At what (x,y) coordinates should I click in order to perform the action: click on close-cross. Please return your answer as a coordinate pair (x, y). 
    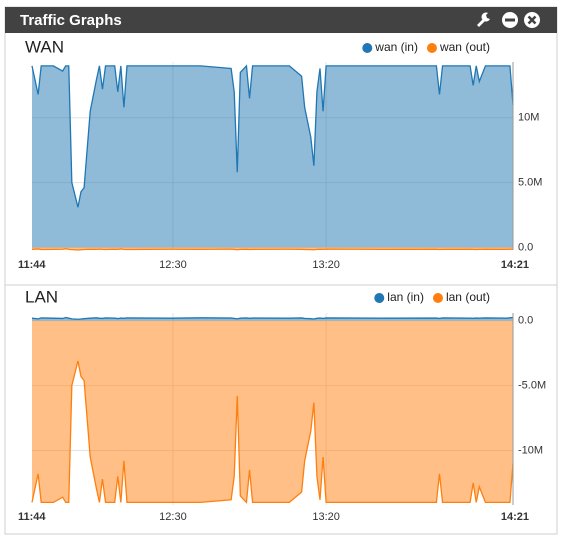
    Looking at the image, I should click on (532, 20).